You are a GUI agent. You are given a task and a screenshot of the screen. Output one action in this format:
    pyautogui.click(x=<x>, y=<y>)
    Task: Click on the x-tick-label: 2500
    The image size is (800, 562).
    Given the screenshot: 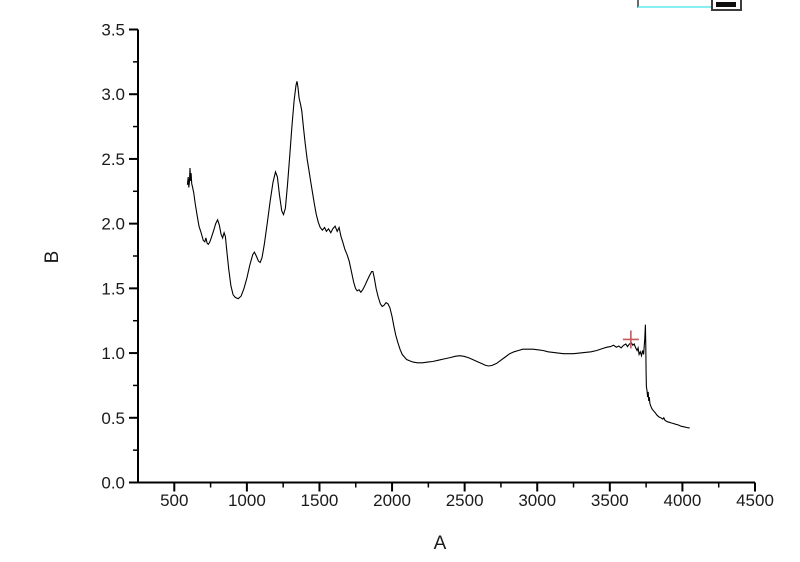 What is the action you would take?
    pyautogui.click(x=465, y=500)
    